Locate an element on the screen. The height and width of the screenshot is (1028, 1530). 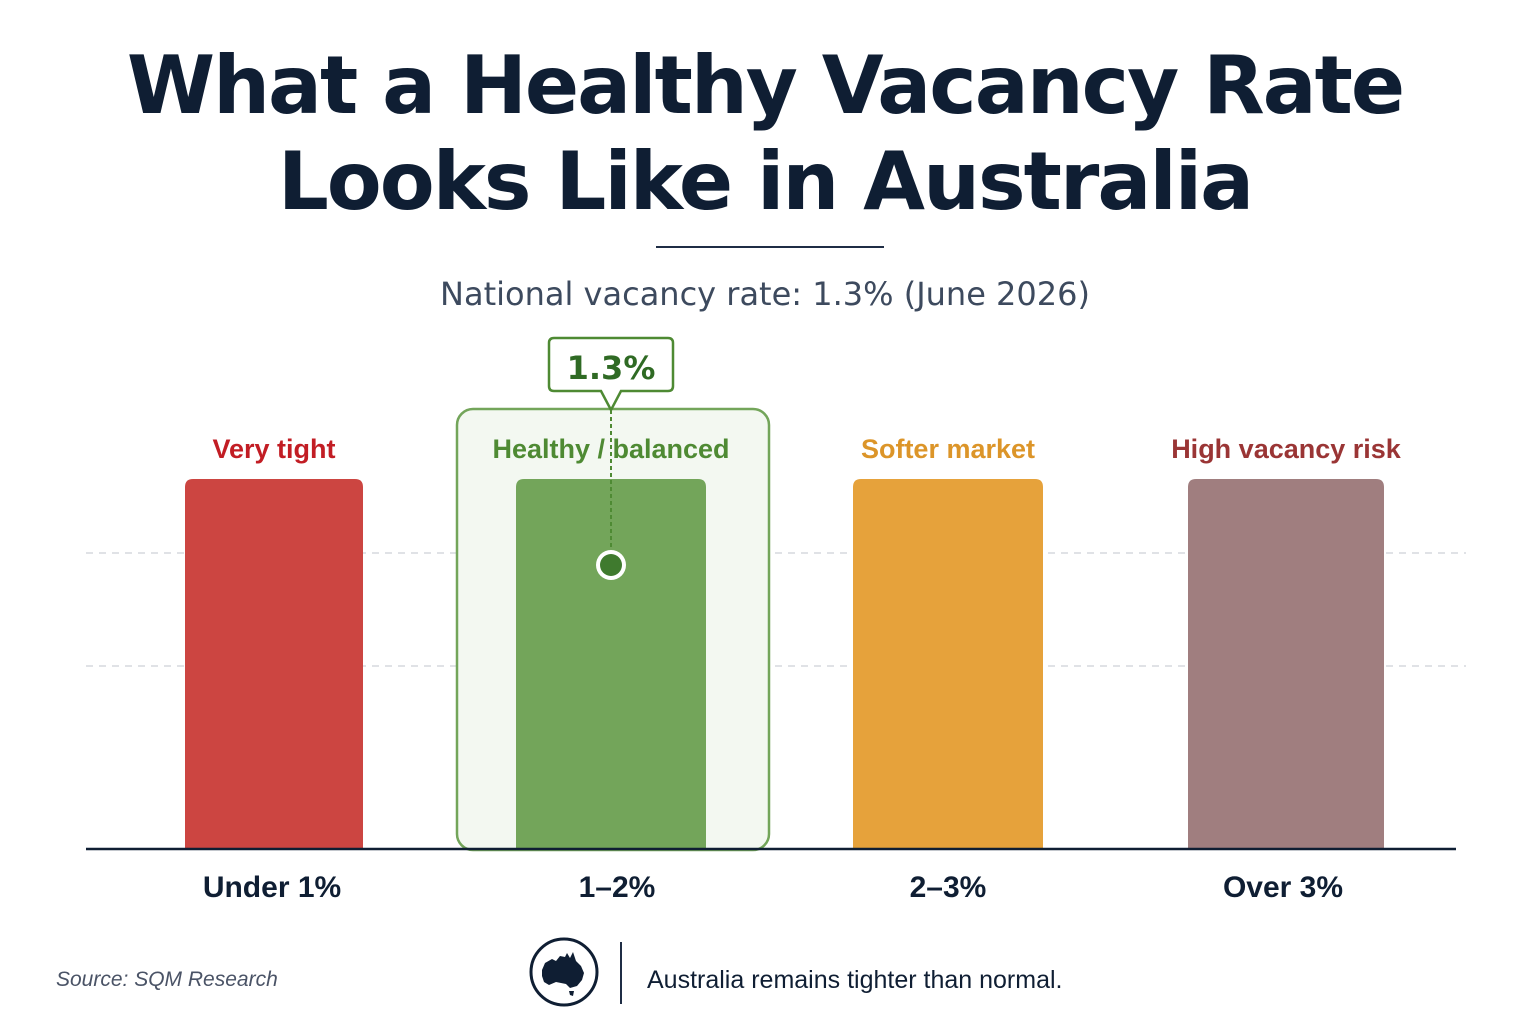
bar-1–2% is located at coordinates (611, 664).